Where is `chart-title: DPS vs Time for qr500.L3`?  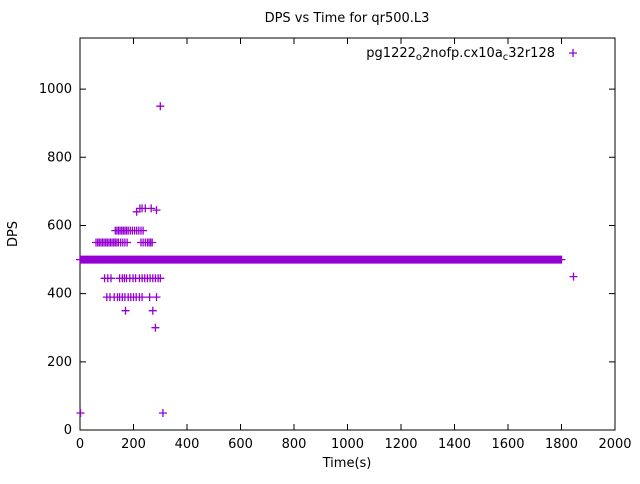 chart-title: DPS vs Time for qr500.L3 is located at coordinates (347, 18).